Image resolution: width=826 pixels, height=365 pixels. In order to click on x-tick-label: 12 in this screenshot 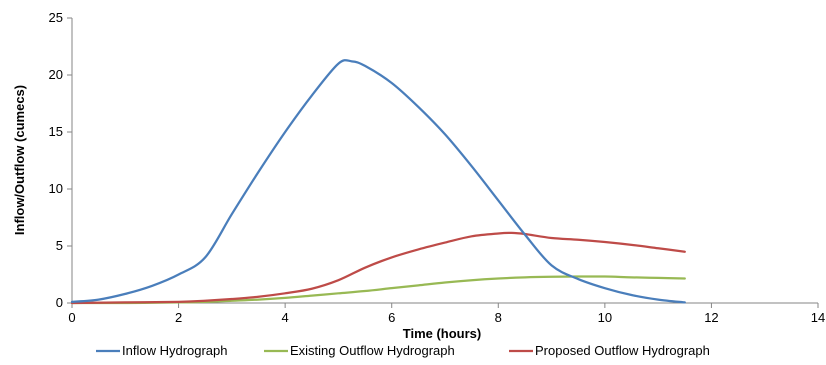, I will do `click(711, 317)`.